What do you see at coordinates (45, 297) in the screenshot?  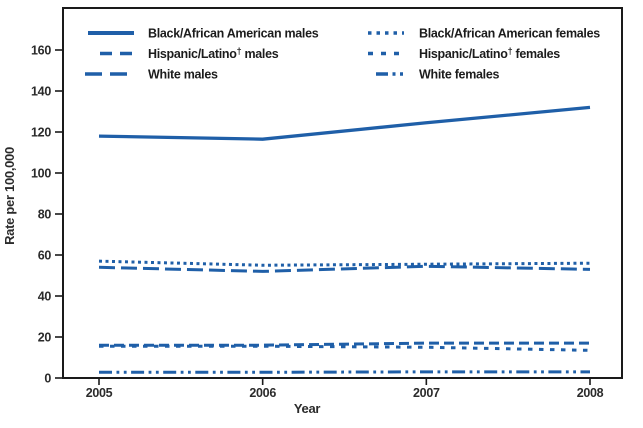 I see `y-tick-label: 40` at bounding box center [45, 297].